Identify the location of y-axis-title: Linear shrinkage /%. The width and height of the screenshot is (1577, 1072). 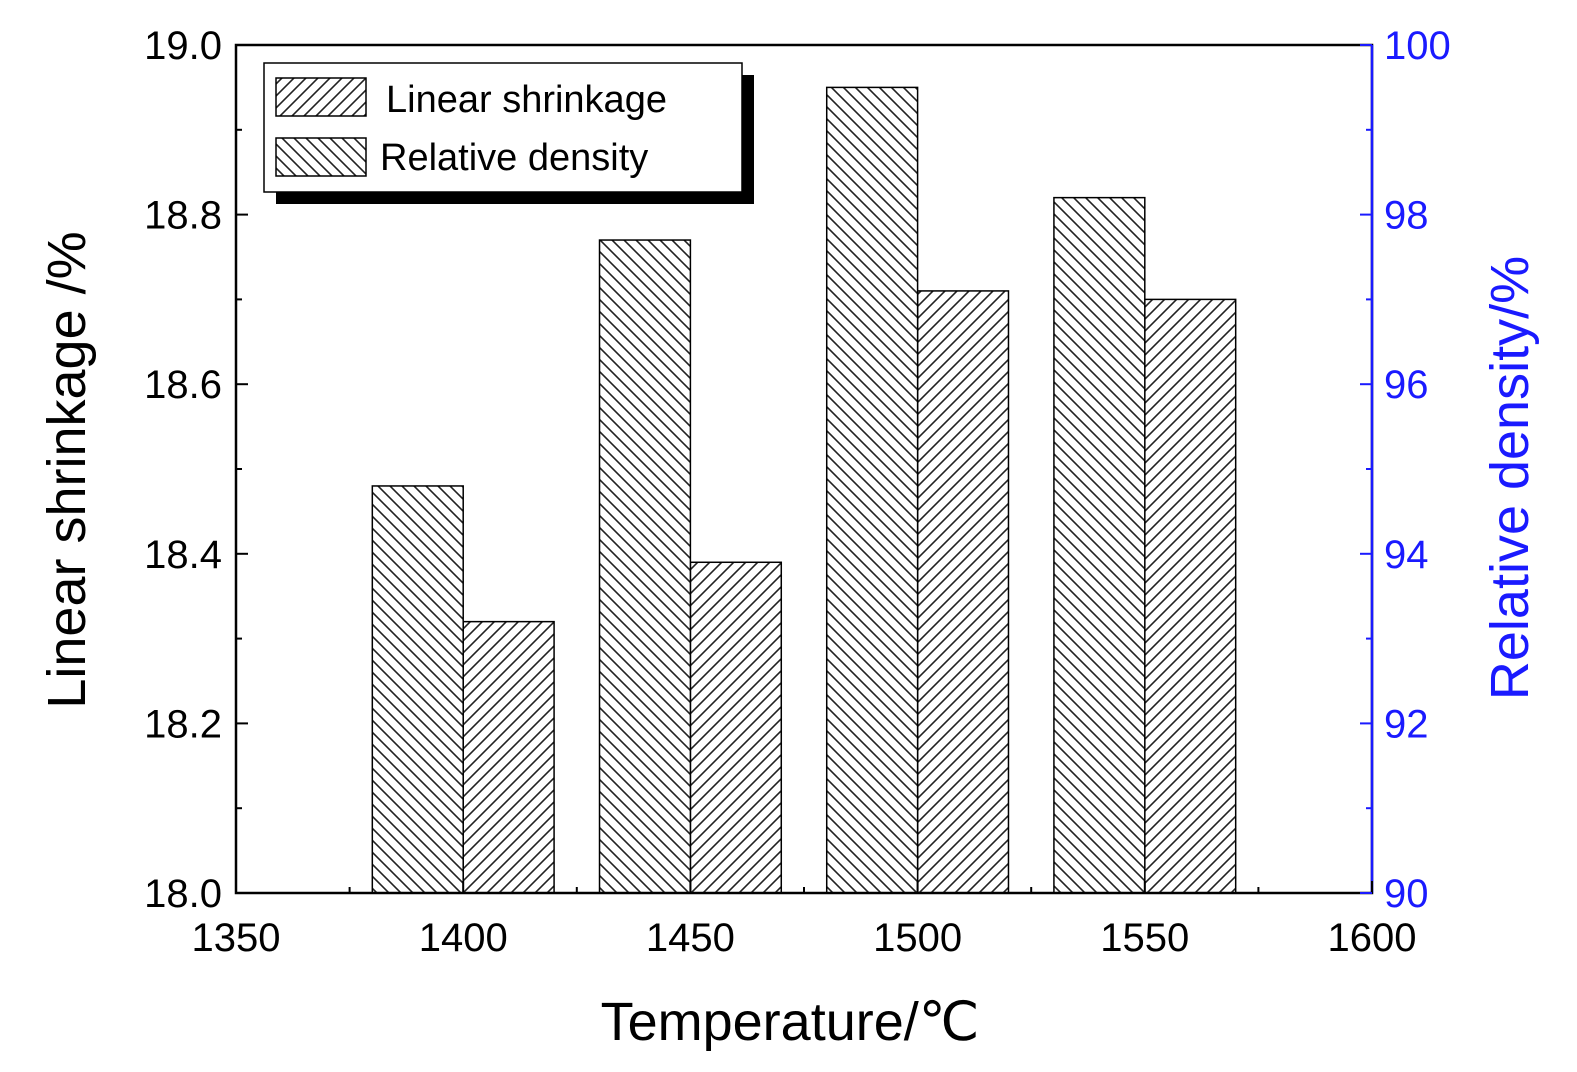
(67, 469).